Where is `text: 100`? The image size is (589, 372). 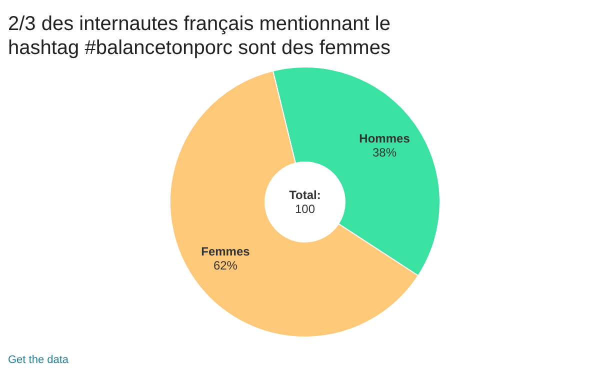
text: 100 is located at coordinates (305, 209).